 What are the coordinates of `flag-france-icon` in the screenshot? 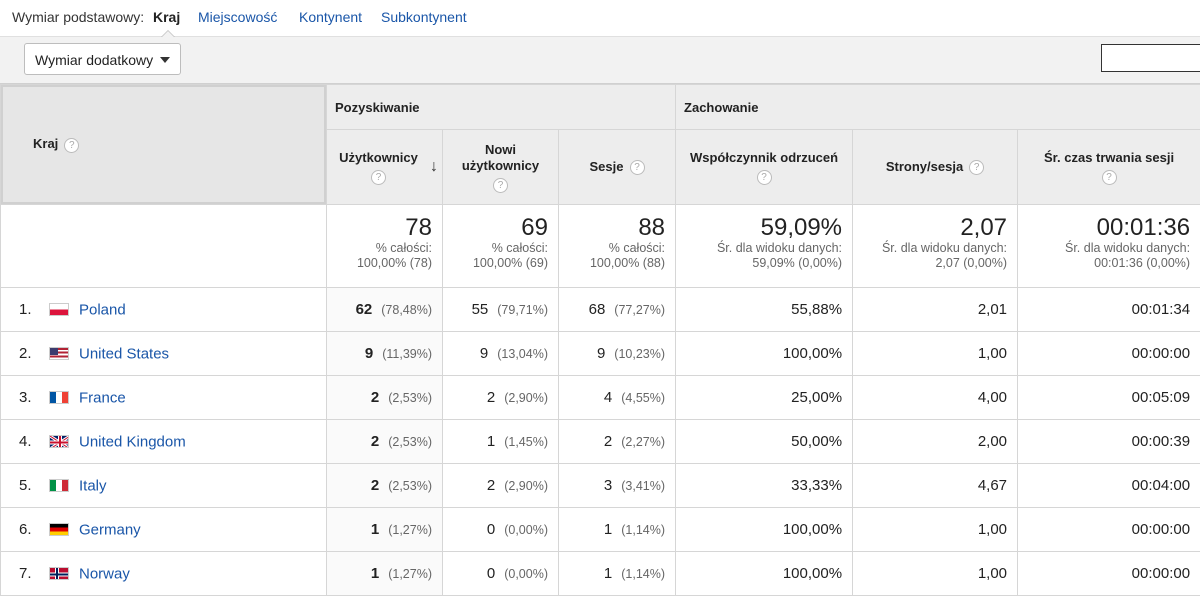 It's located at (59, 398).